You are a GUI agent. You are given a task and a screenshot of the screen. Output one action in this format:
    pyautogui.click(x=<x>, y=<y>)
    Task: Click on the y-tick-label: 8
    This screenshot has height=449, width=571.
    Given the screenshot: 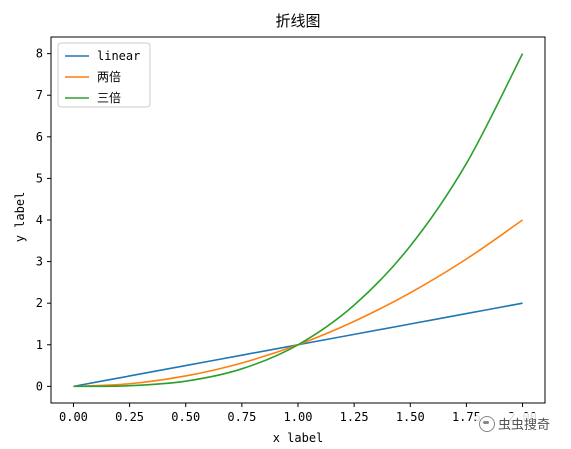 What is the action you would take?
    pyautogui.click(x=39, y=54)
    